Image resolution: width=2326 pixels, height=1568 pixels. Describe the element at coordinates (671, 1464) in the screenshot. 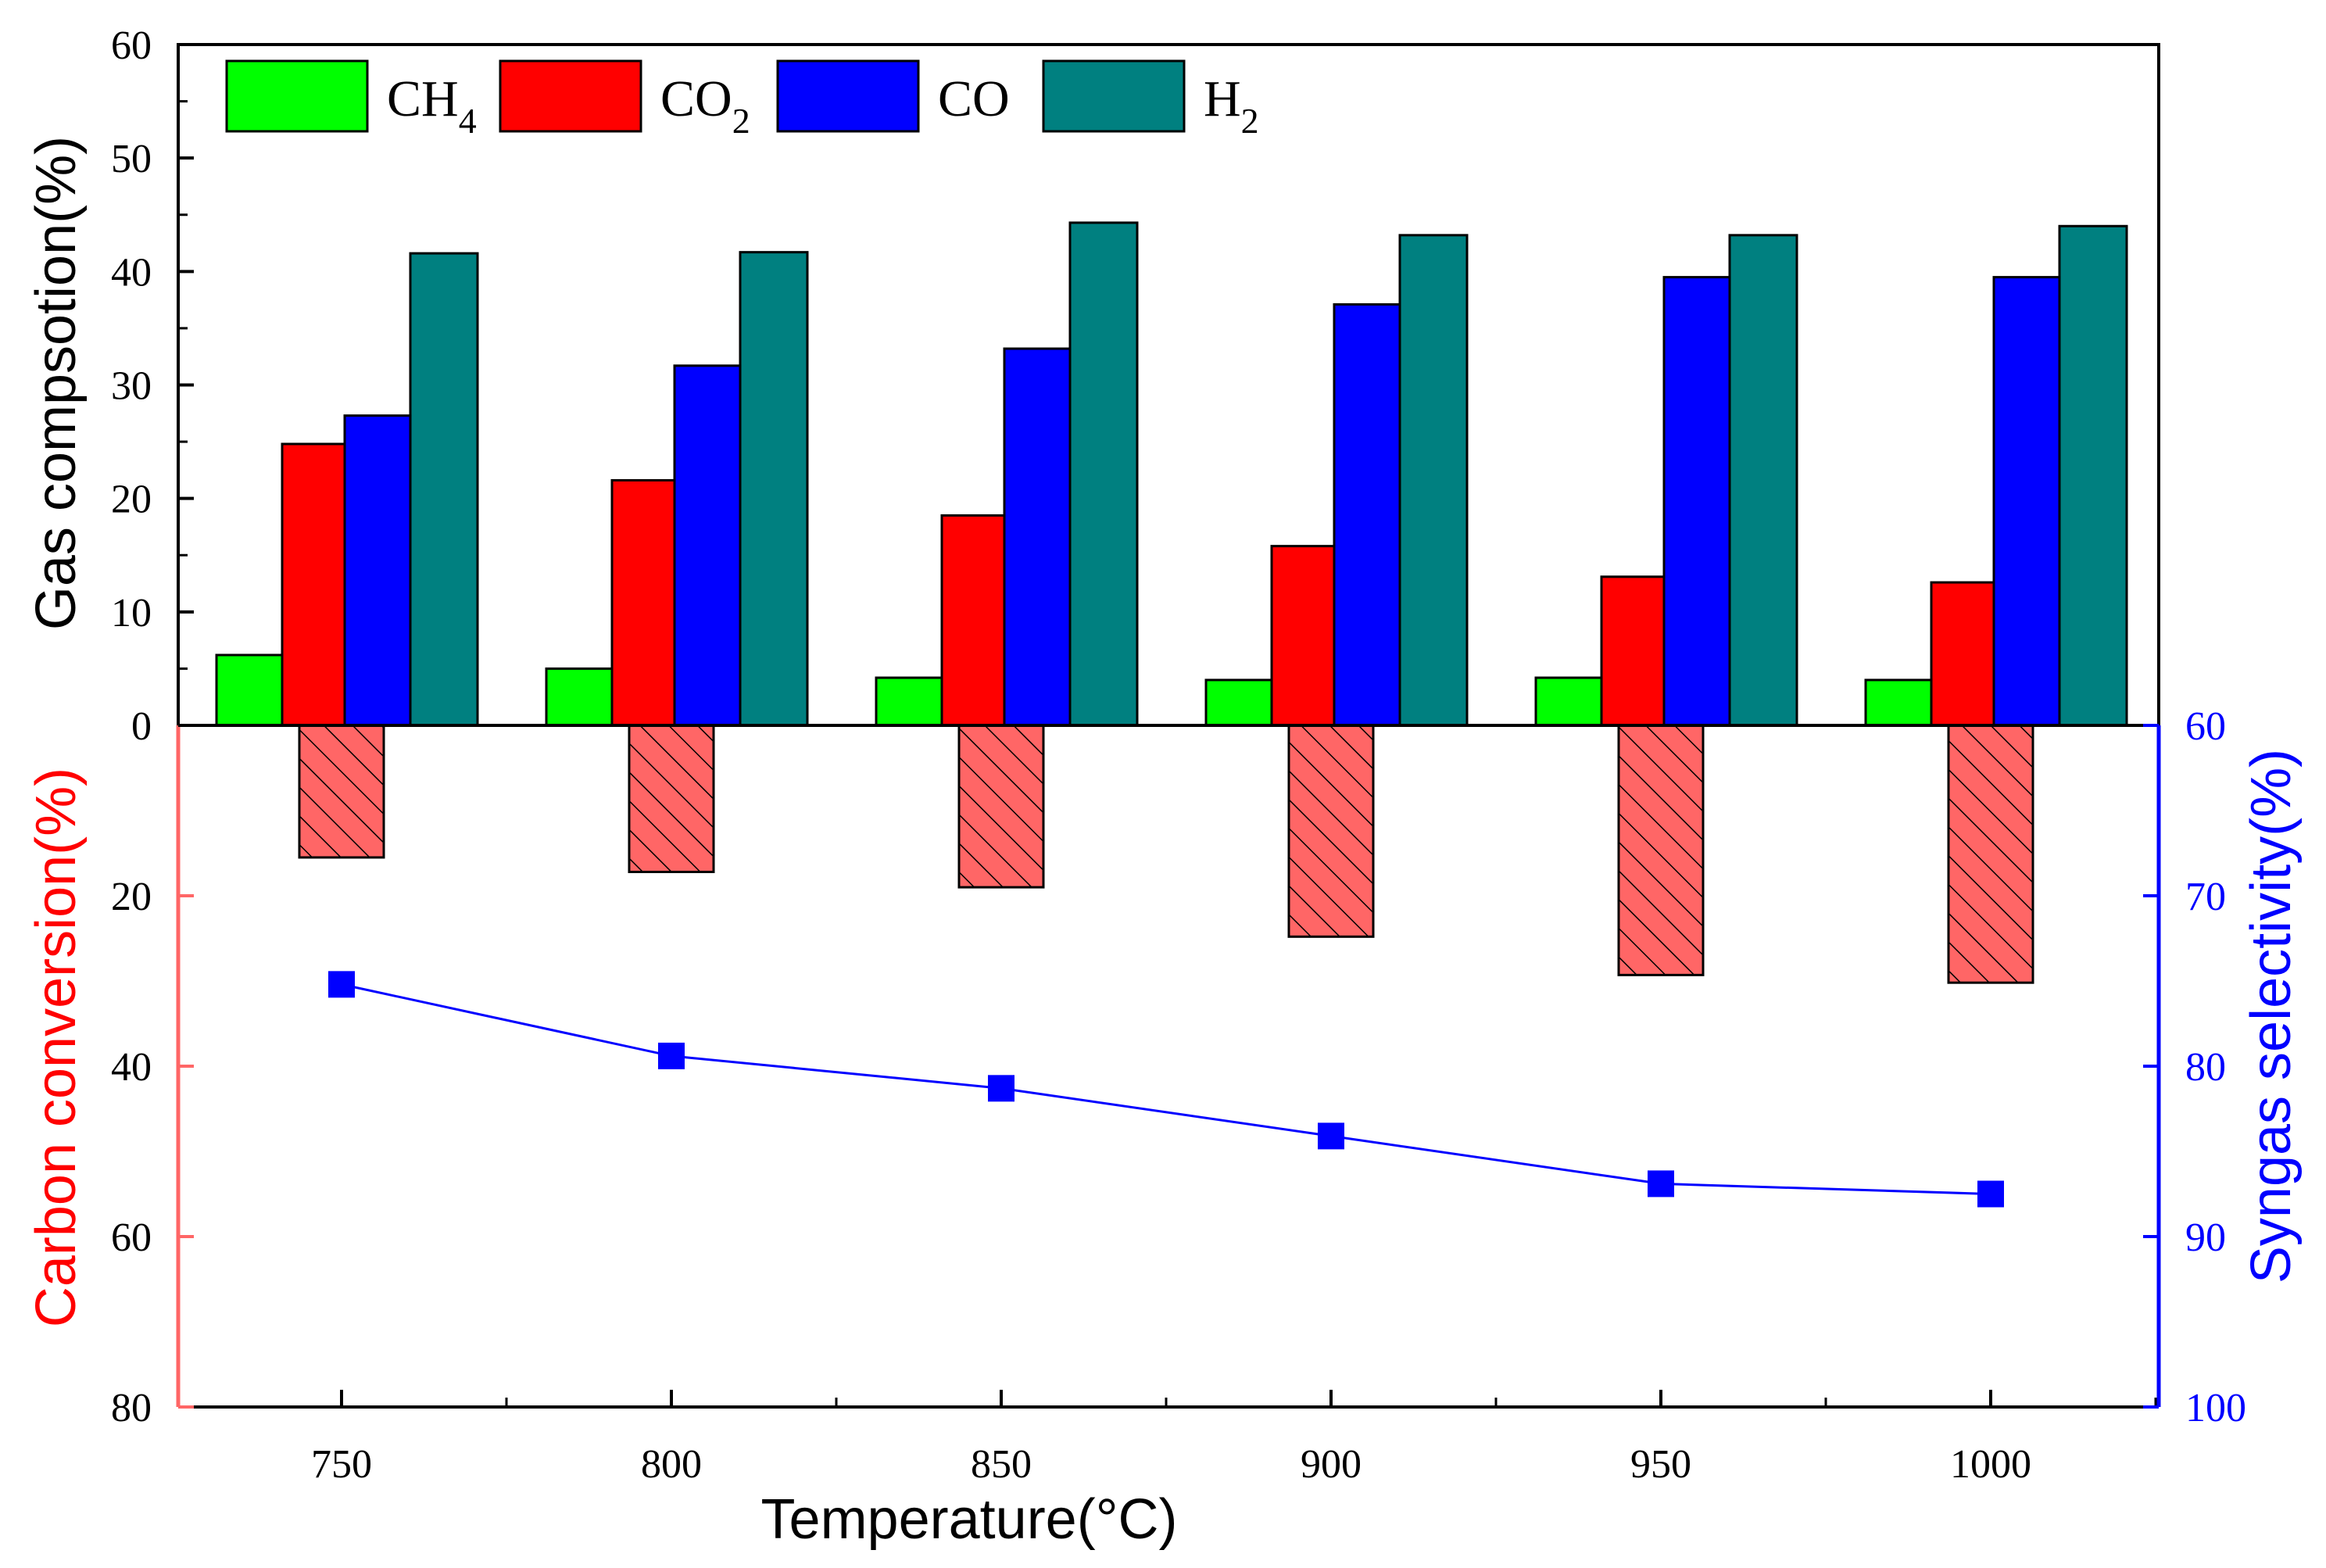

I see `x-tick-label: 800` at that location.